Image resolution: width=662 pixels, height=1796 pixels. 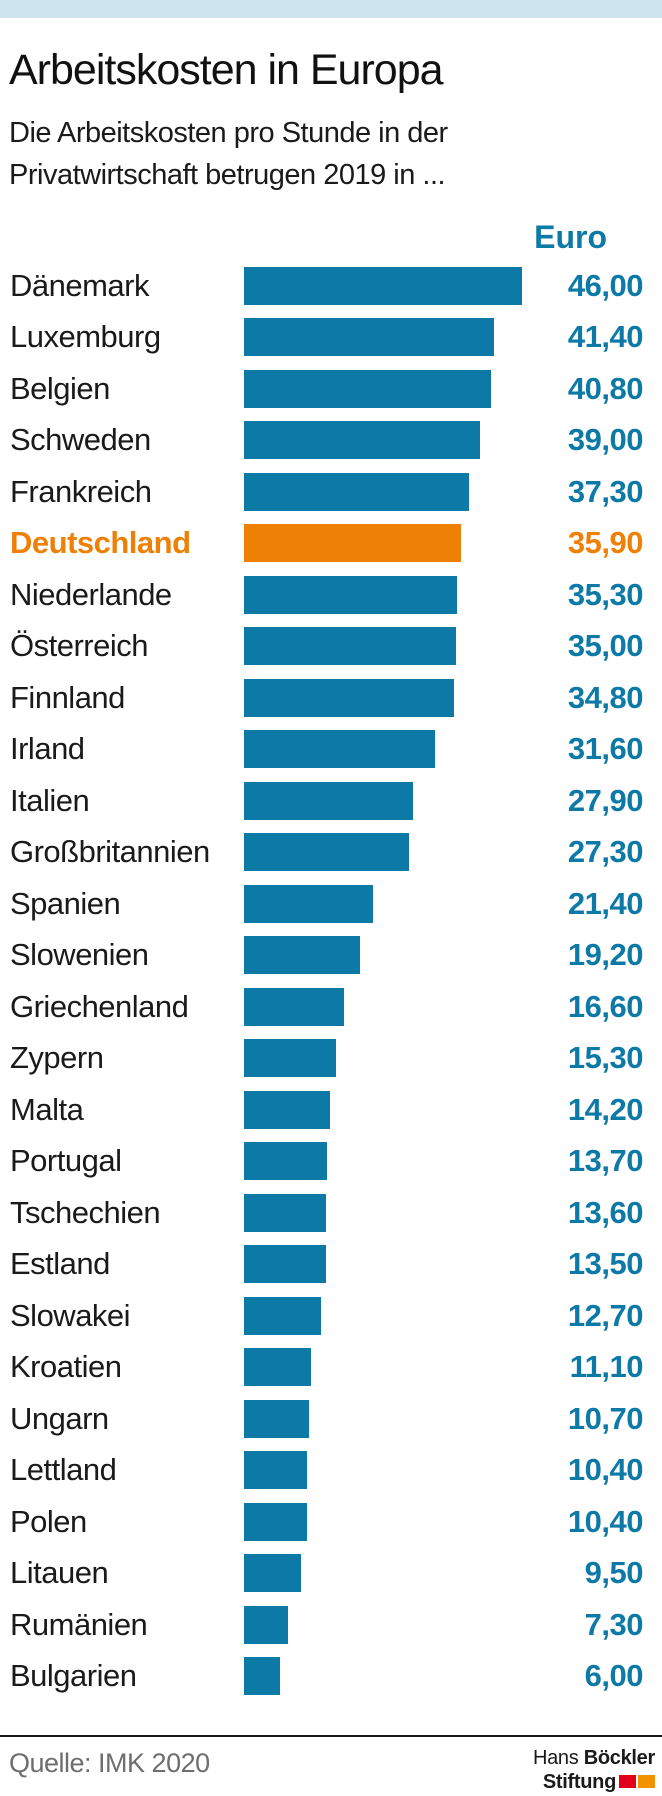 I want to click on value-label: 7,30, so click(x=614, y=1624).